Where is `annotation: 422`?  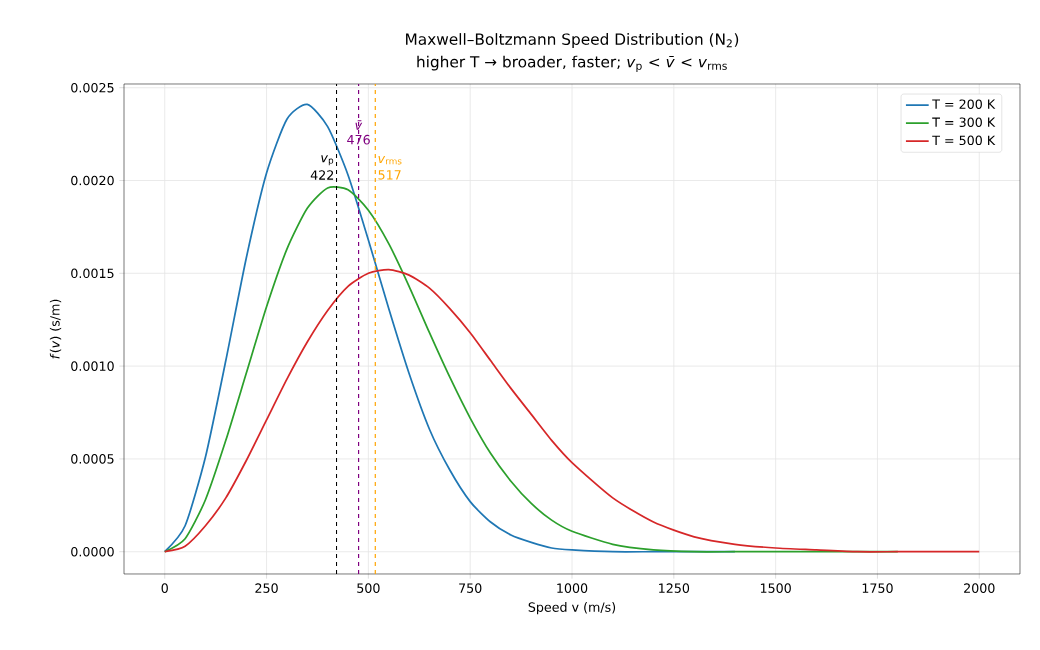
annotation: 422 is located at coordinates (322, 175).